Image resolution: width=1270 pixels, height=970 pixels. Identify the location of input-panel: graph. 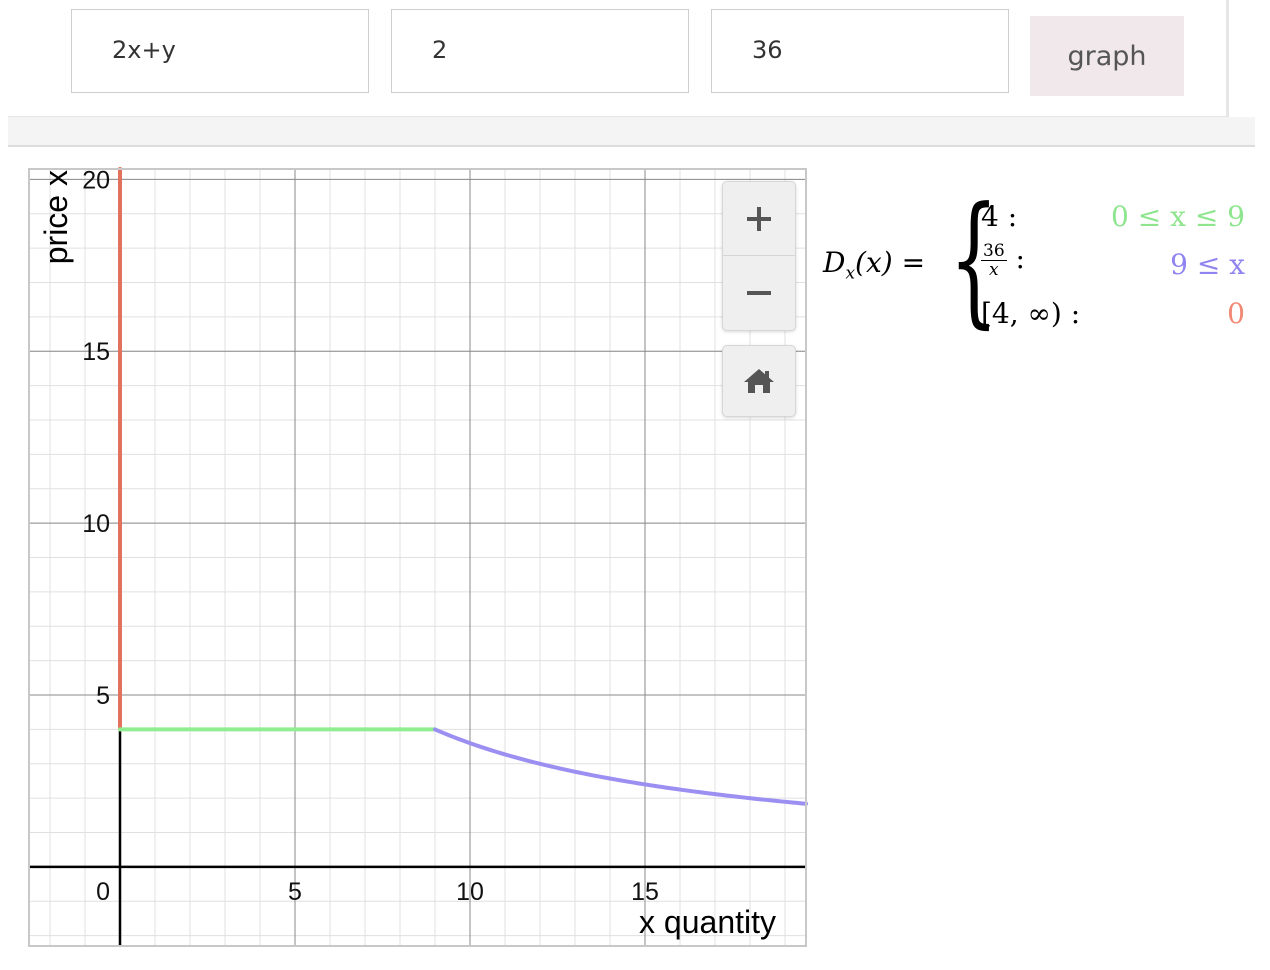
(631, 73).